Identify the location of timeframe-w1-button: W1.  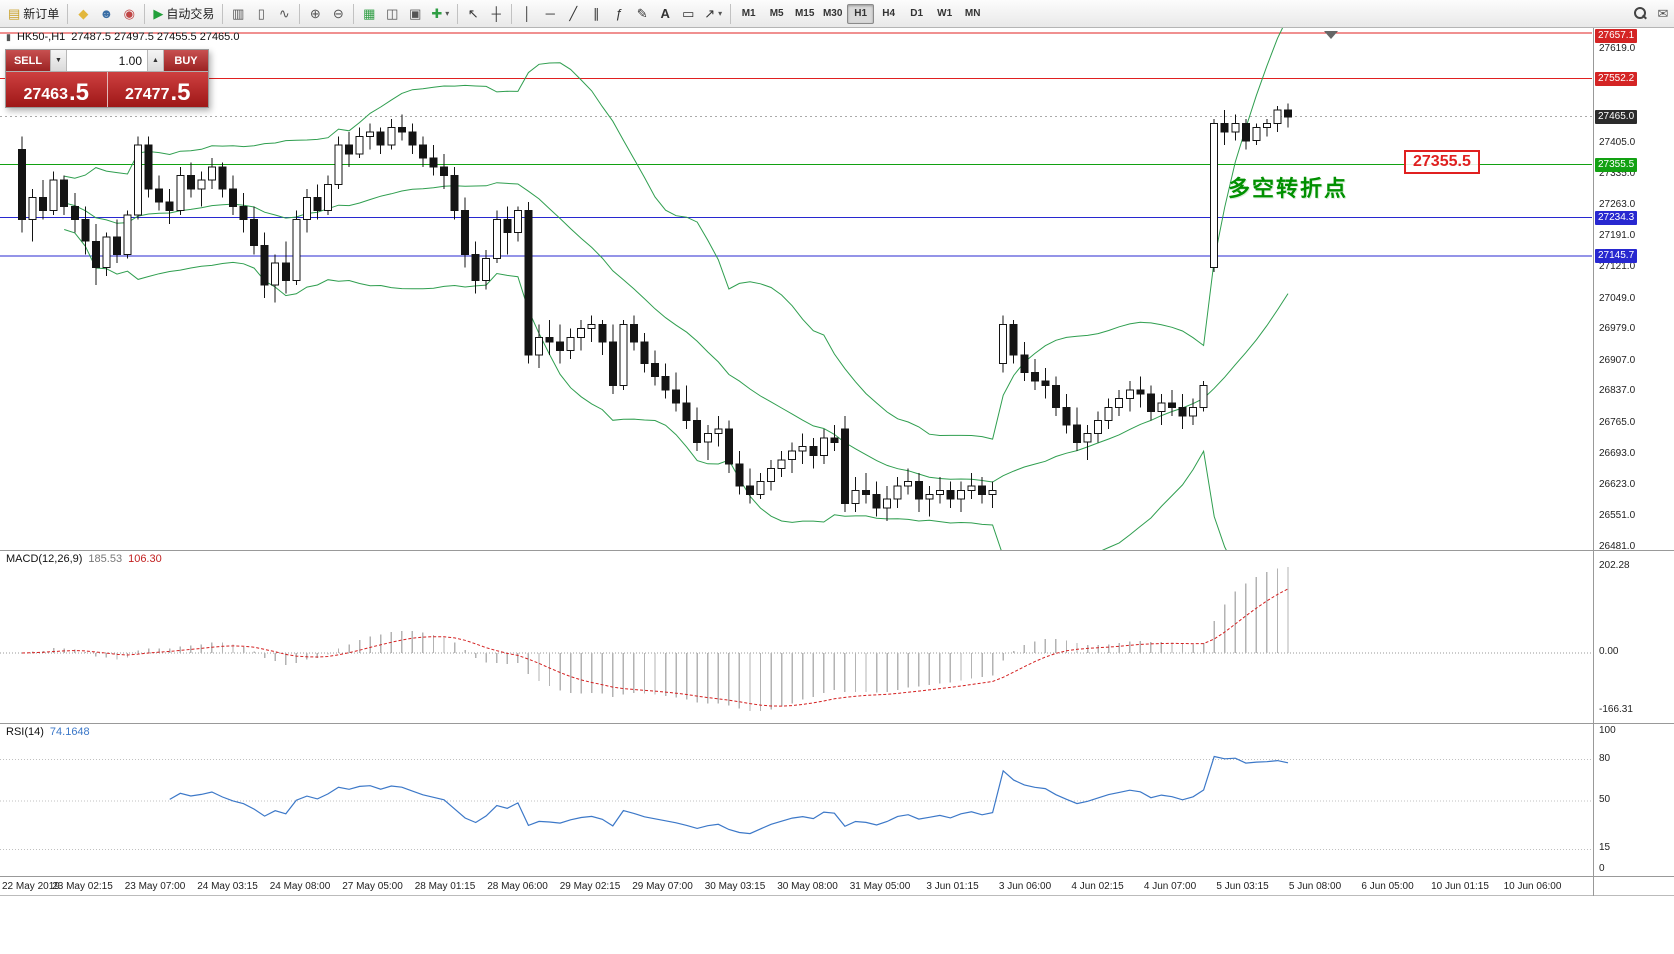
(944, 14).